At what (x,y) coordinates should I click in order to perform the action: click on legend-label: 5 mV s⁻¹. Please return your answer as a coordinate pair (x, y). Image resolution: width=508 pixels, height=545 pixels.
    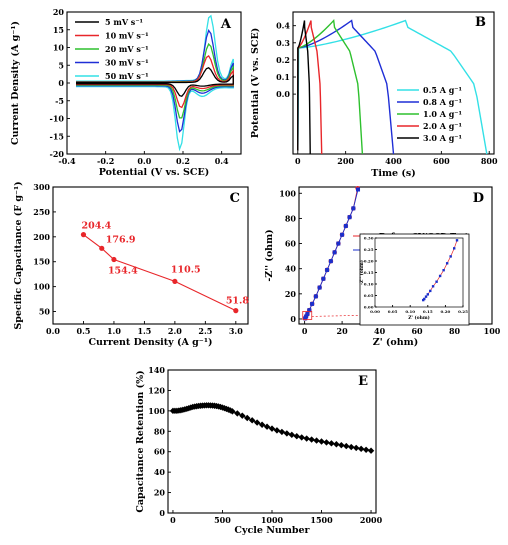
    Looking at the image, I should click on (124, 22).